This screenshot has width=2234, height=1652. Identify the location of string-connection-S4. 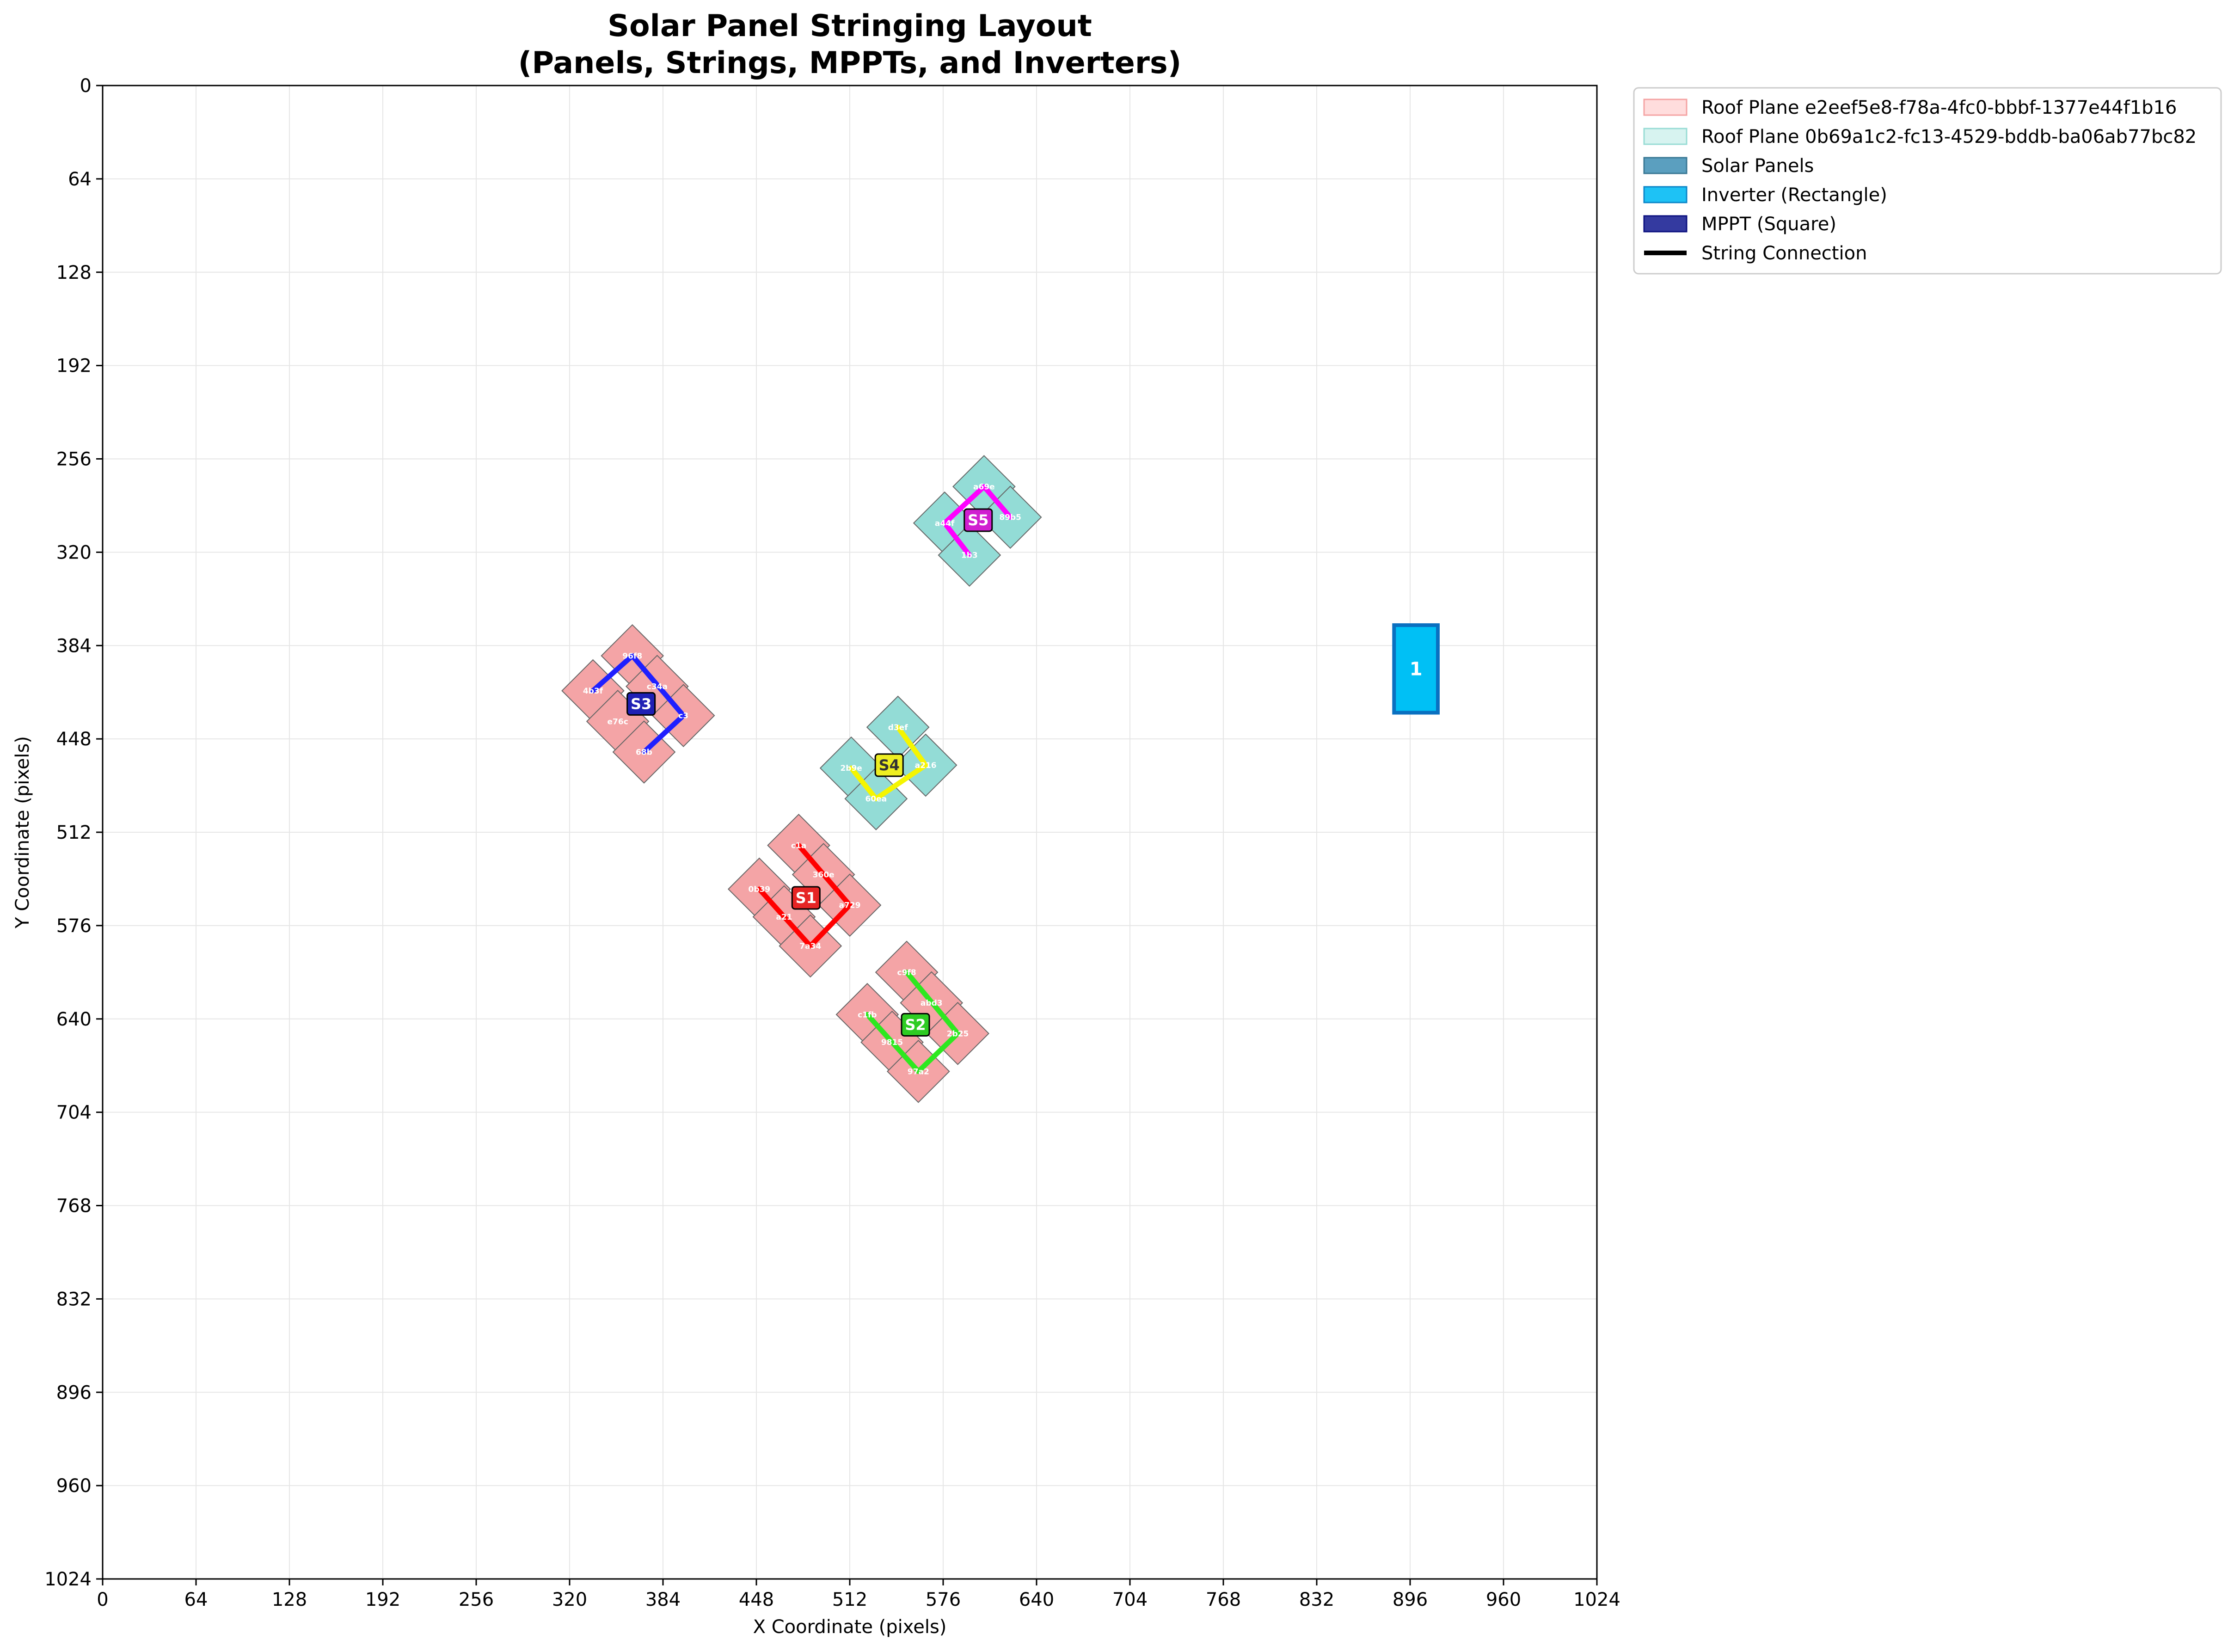
(888, 763).